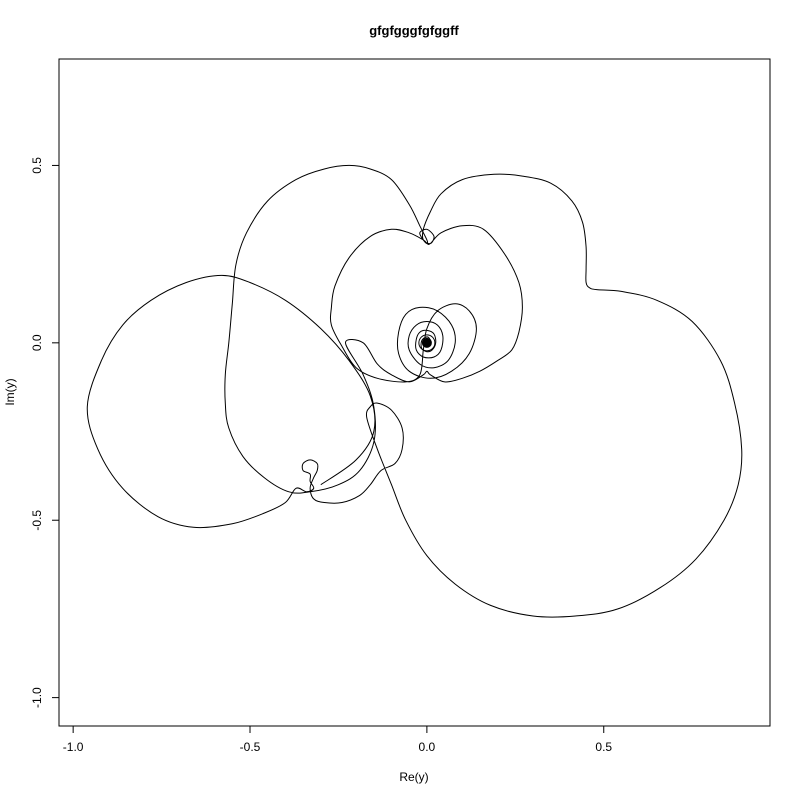  Describe the element at coordinates (427, 747) in the screenshot. I see `x-tick-label: 0.0` at that location.